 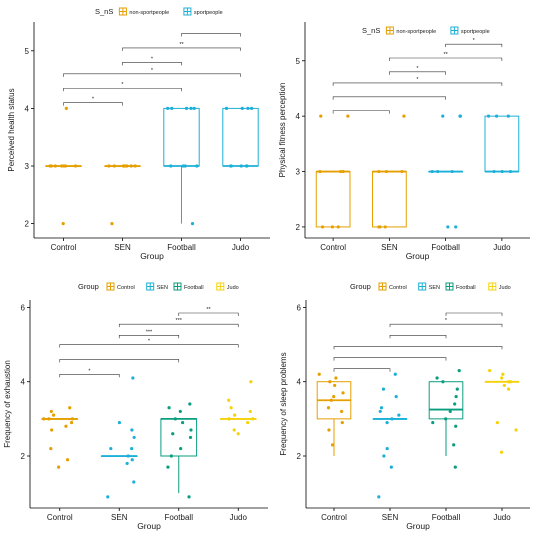 I want to click on box-control, so click(x=333, y=199).